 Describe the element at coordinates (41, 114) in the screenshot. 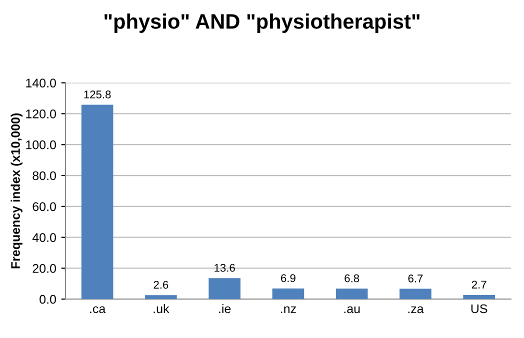

I see `y-tick-label: 120.0` at that location.